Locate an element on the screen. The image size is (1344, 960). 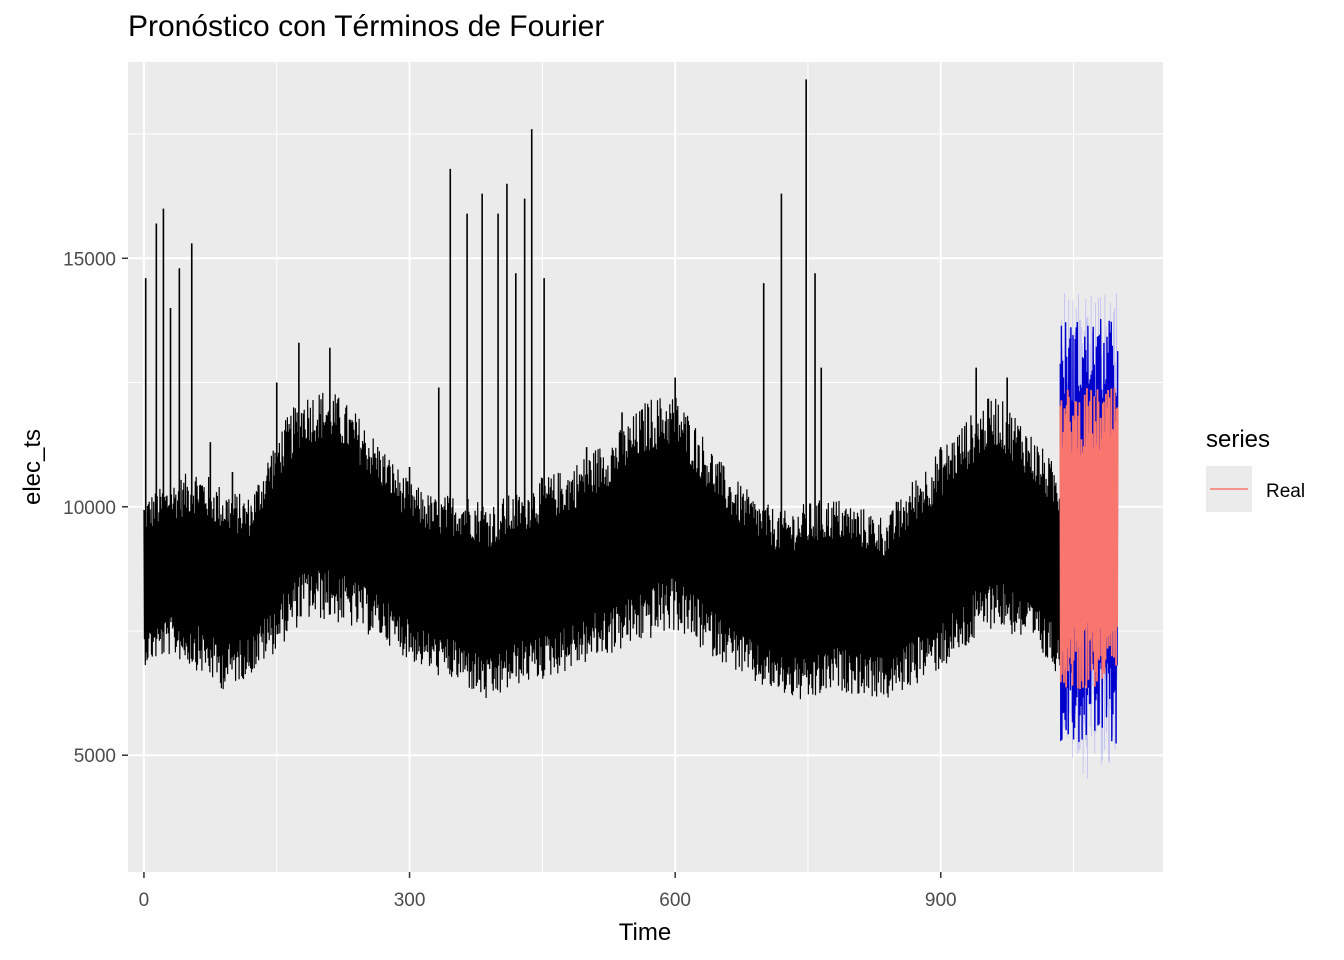
legend: series Real is located at coordinates (1255, 469).